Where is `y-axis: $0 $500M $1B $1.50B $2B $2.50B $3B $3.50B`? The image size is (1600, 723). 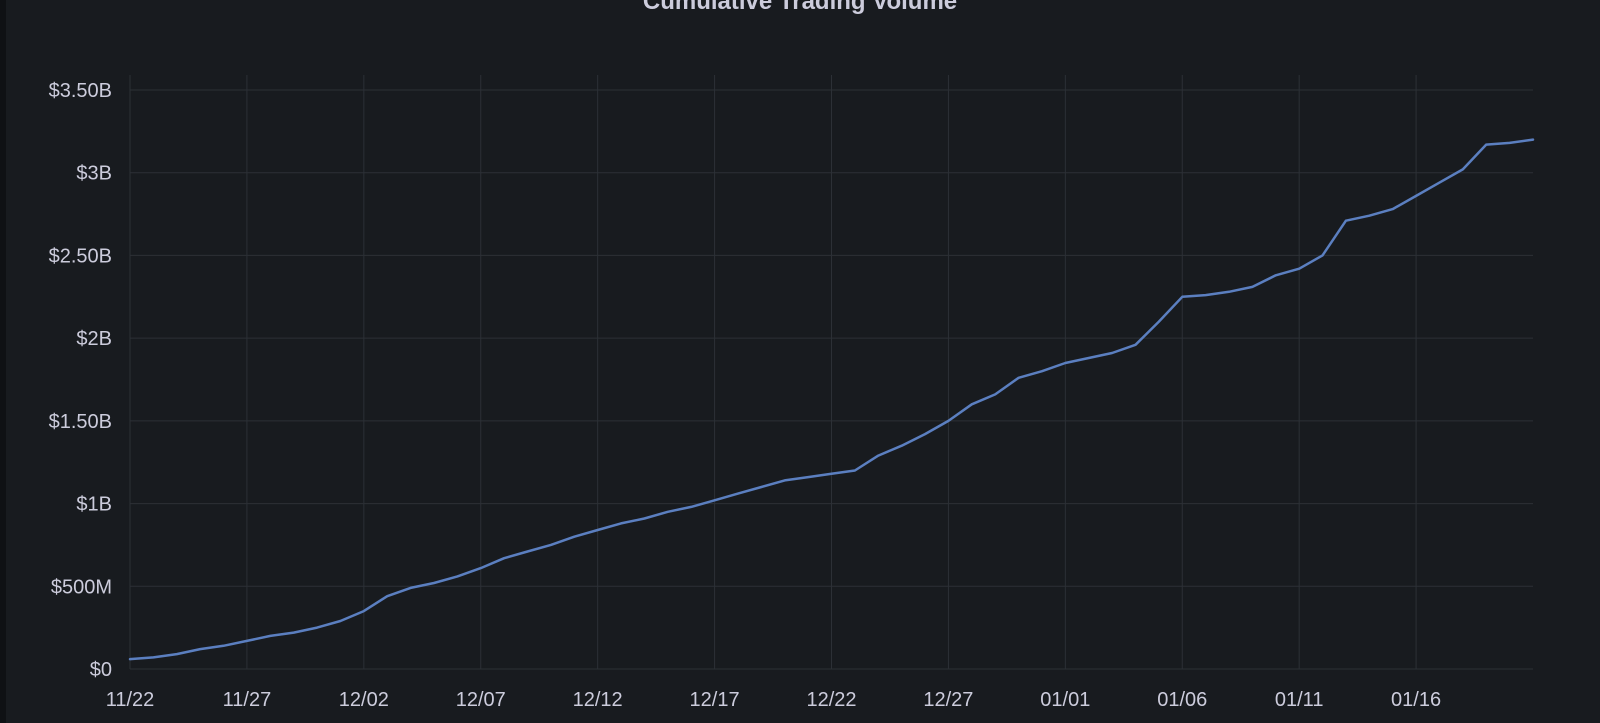
y-axis: $0 $500M $1B $1.50B $2B $2.50B $3B $3.50B is located at coordinates (80, 380).